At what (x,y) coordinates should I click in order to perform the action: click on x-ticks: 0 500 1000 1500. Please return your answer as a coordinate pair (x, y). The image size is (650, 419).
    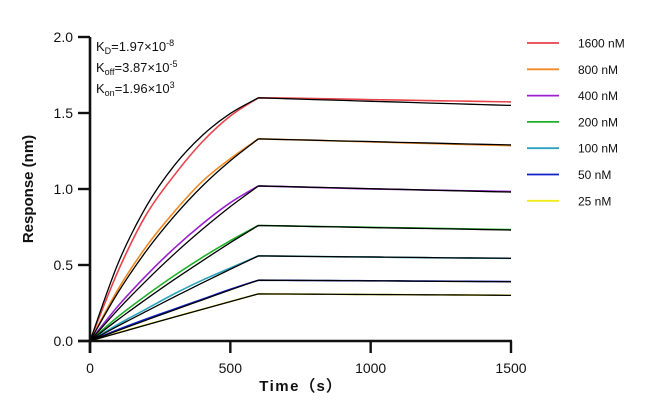
    Looking at the image, I should click on (306, 358).